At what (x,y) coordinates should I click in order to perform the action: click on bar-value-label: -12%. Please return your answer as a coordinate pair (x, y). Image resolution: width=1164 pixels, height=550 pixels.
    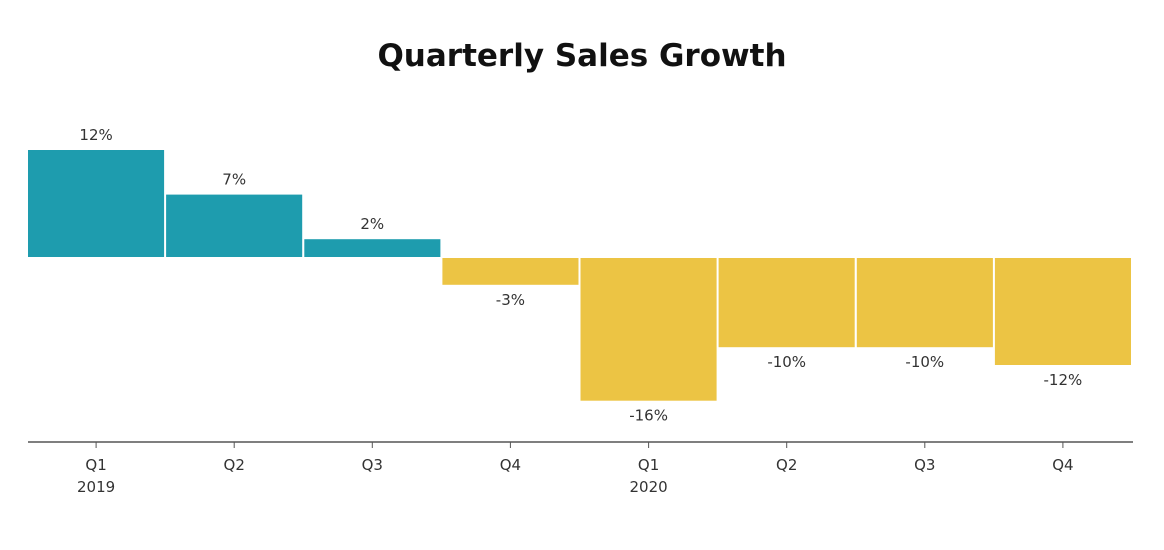
    Looking at the image, I should click on (1063, 380).